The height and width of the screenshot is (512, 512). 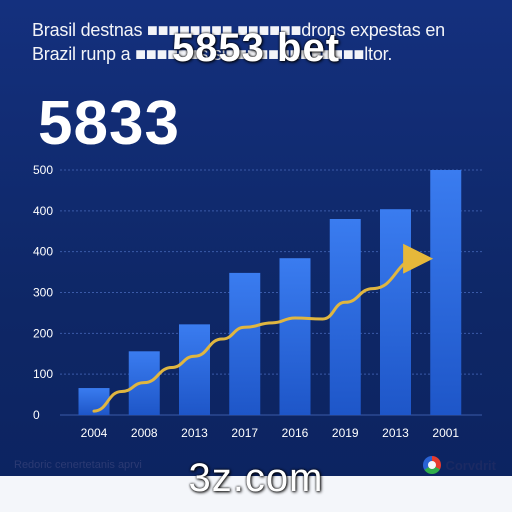 What do you see at coordinates (78, 465) in the screenshot?
I see `footer-text: Redoric cenertetanis aprvi` at bounding box center [78, 465].